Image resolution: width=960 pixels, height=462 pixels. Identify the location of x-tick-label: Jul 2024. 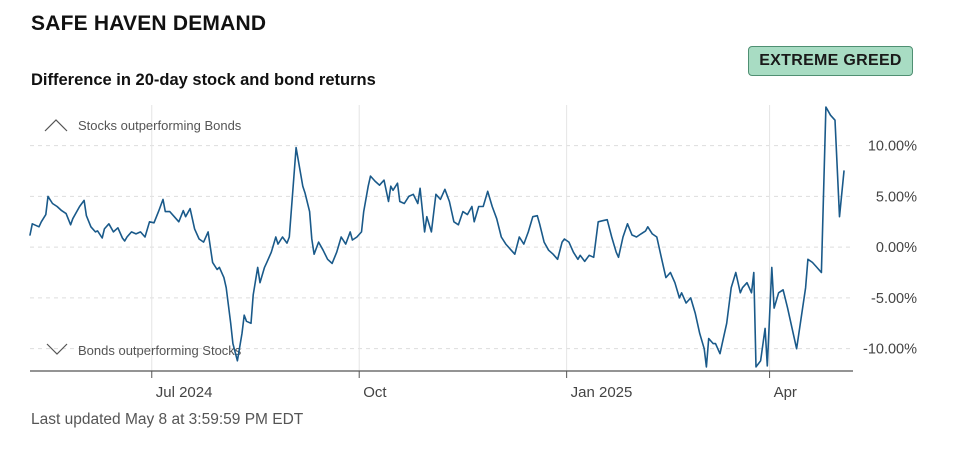
(184, 392).